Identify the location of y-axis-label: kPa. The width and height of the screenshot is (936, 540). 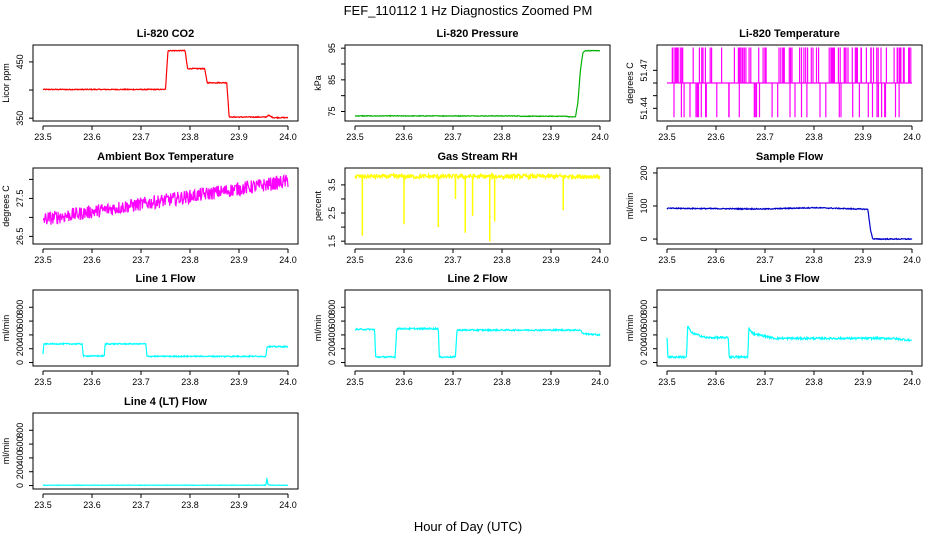
(318, 83).